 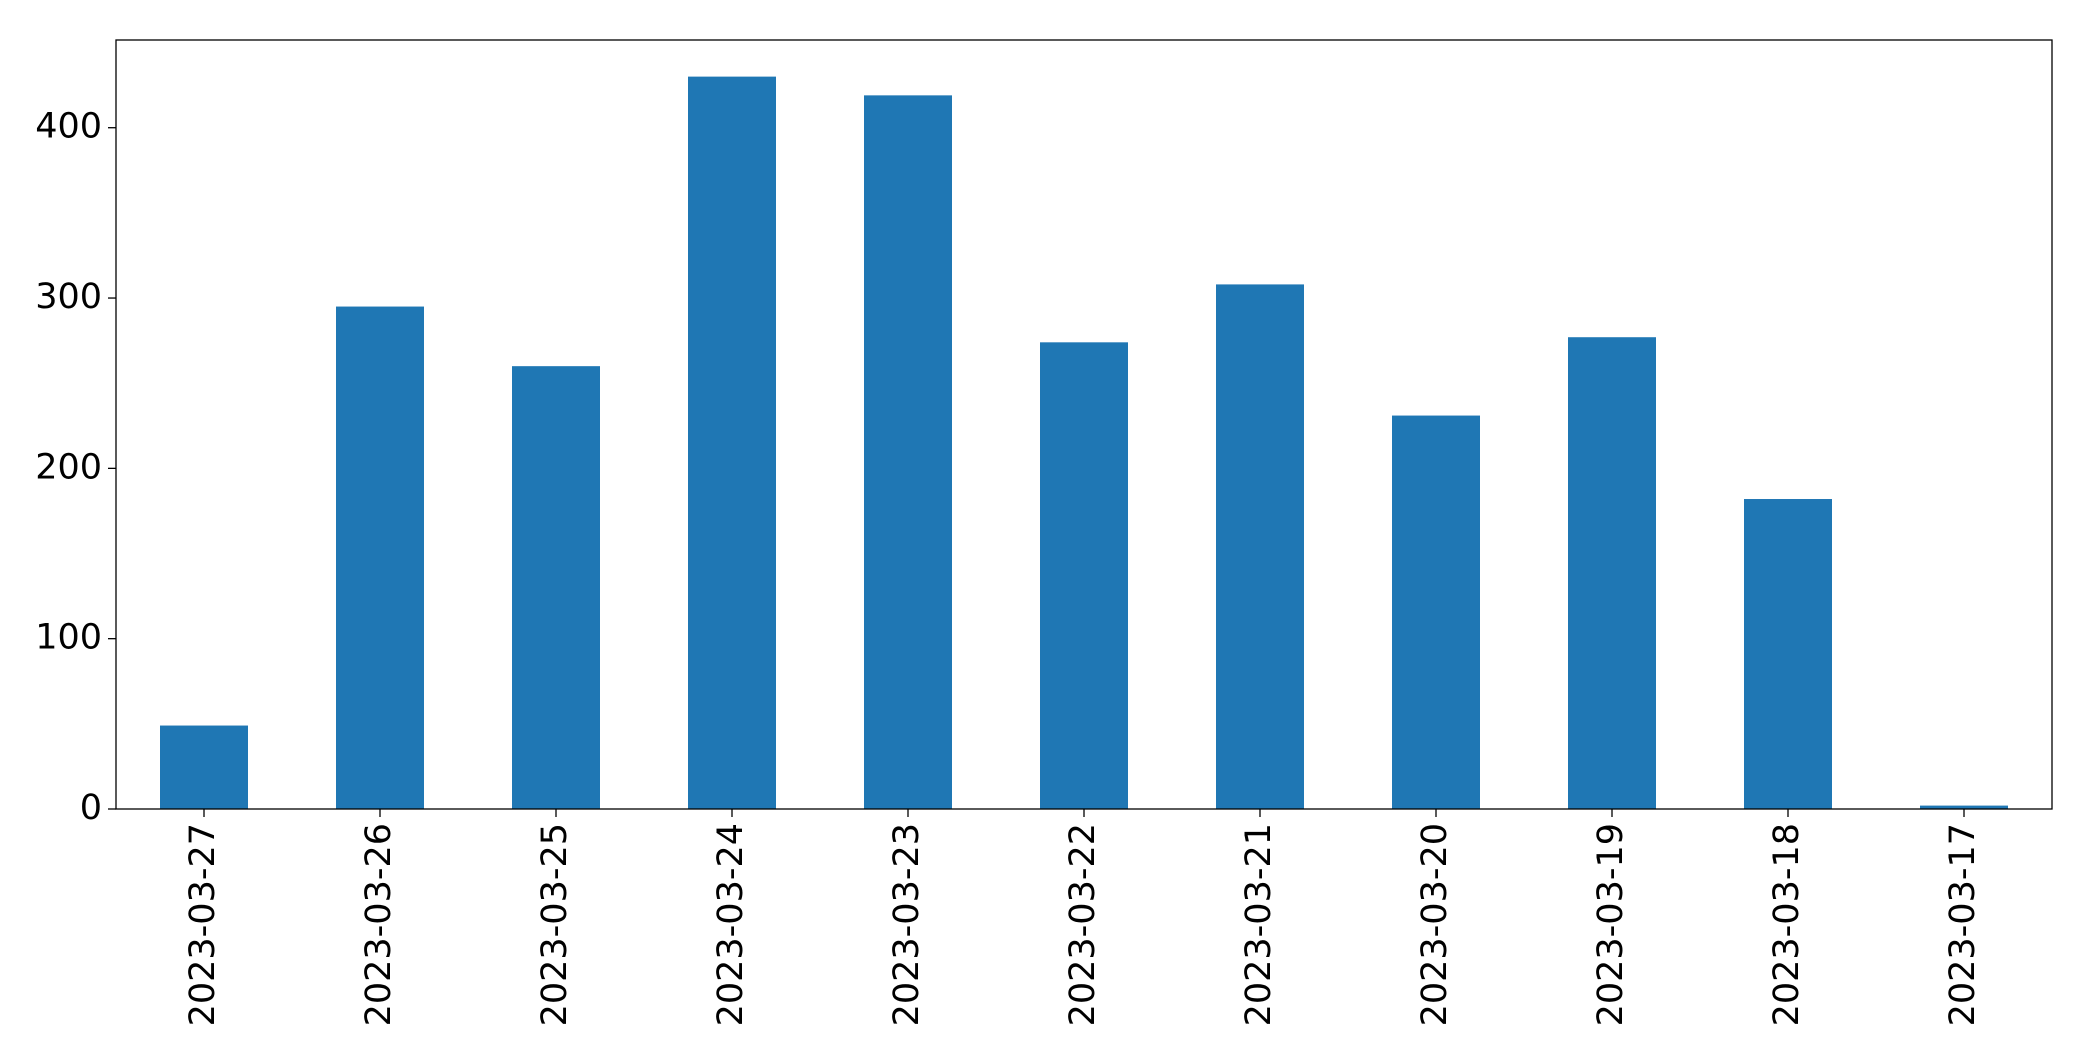 I want to click on x-tick-label: 2023-03-22, so click(x=1083, y=924).